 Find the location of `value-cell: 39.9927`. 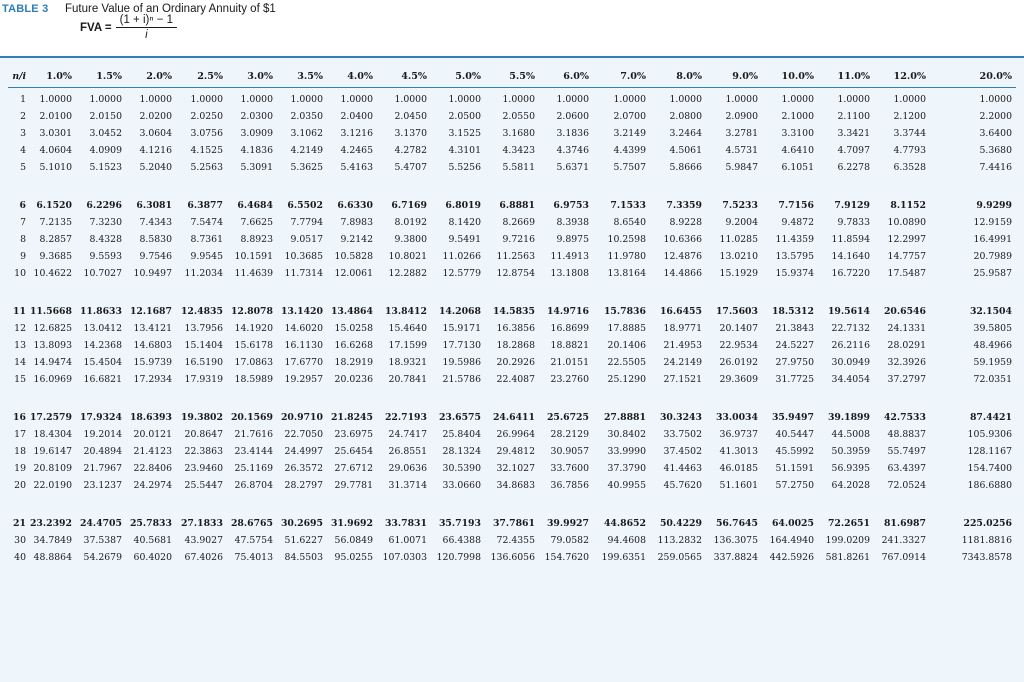

value-cell: 39.9927 is located at coordinates (567, 523).